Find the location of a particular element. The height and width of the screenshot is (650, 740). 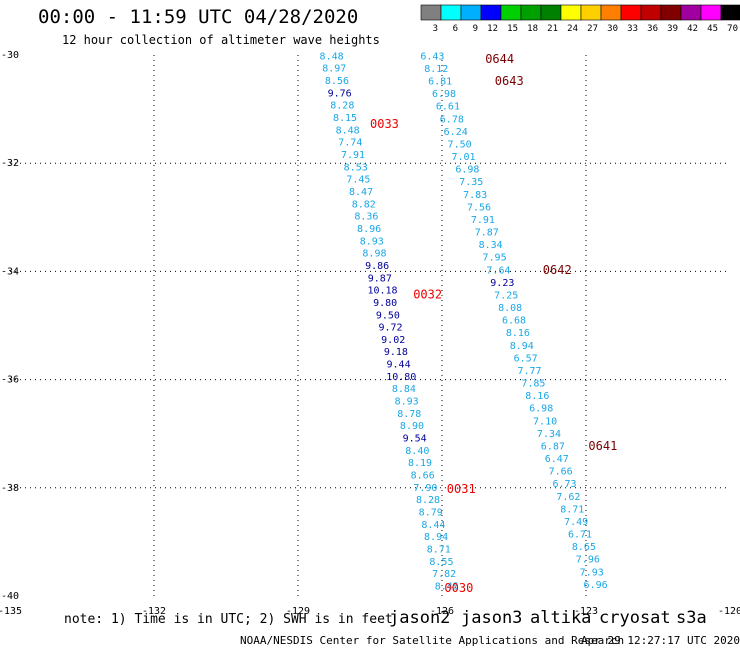

wave-height-value: 7.91 is located at coordinates (483, 220).